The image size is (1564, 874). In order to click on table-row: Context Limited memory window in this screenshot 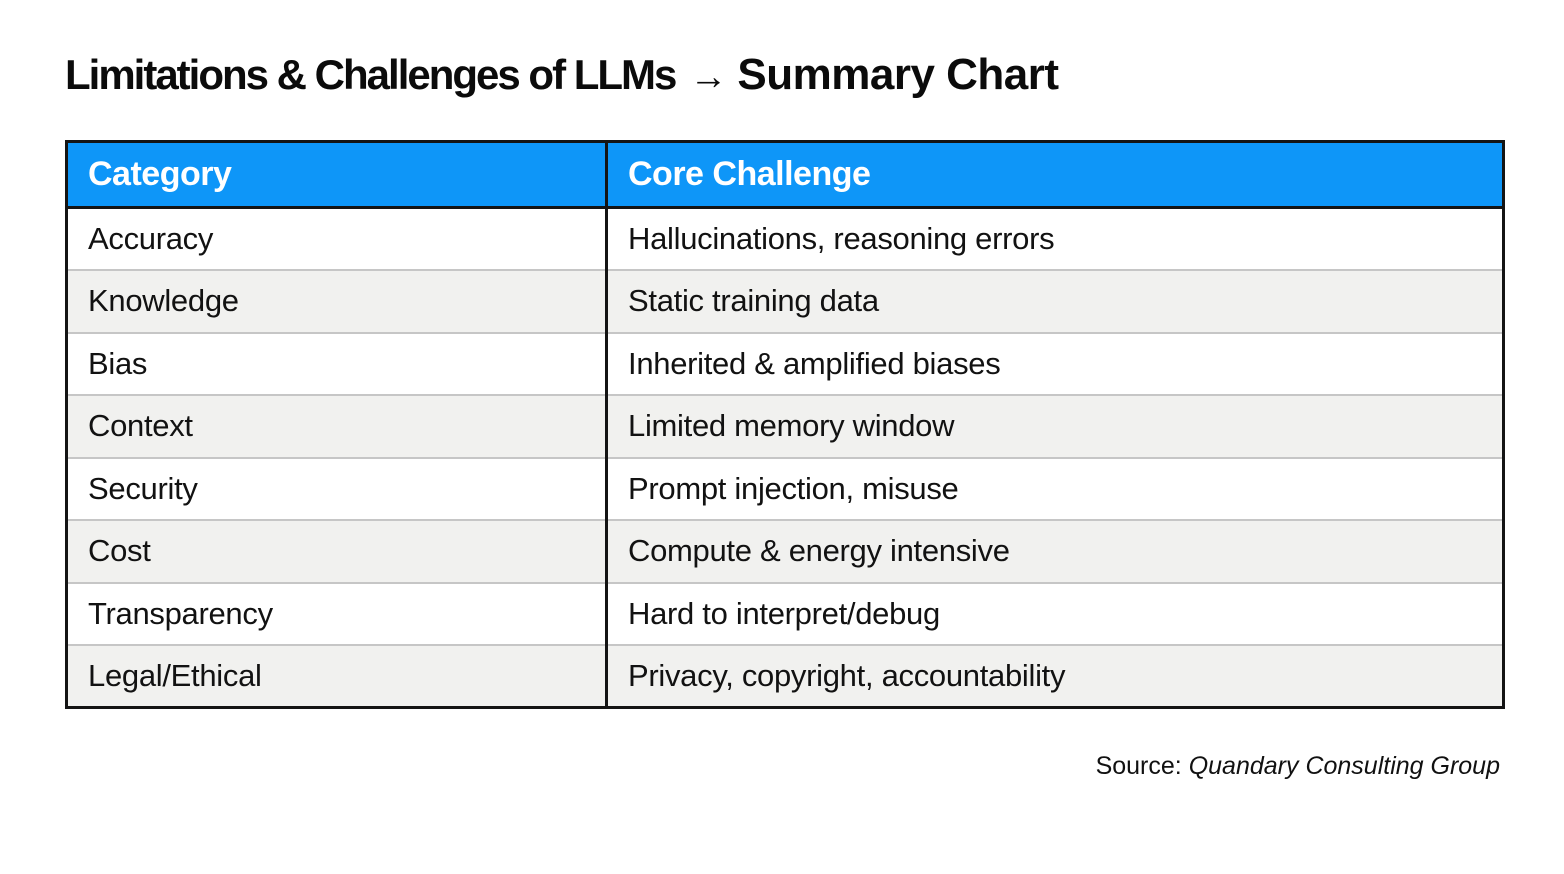, I will do `click(785, 426)`.